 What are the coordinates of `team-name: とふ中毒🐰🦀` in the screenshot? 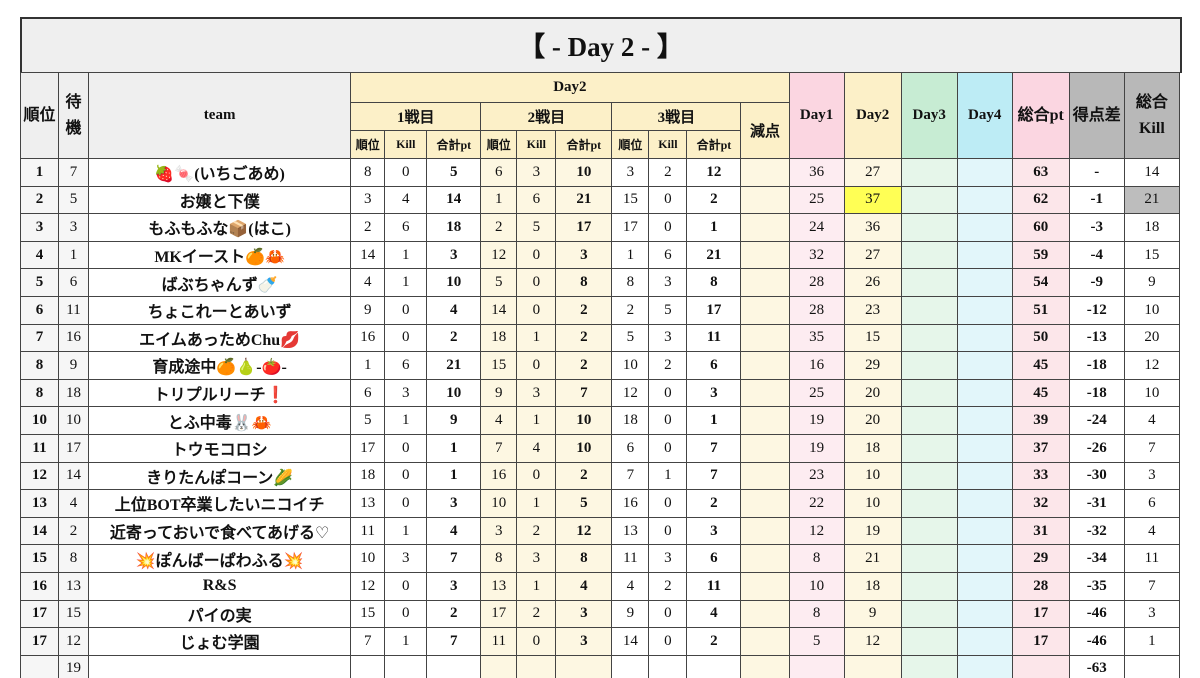 It's located at (220, 420).